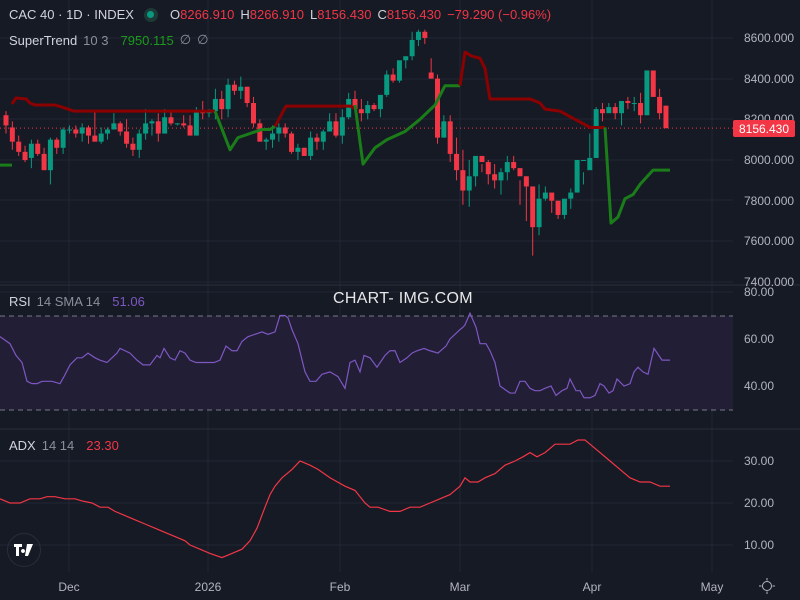  Describe the element at coordinates (96, 40) in the screenshot. I see `supertrend-params: 10 3` at that location.